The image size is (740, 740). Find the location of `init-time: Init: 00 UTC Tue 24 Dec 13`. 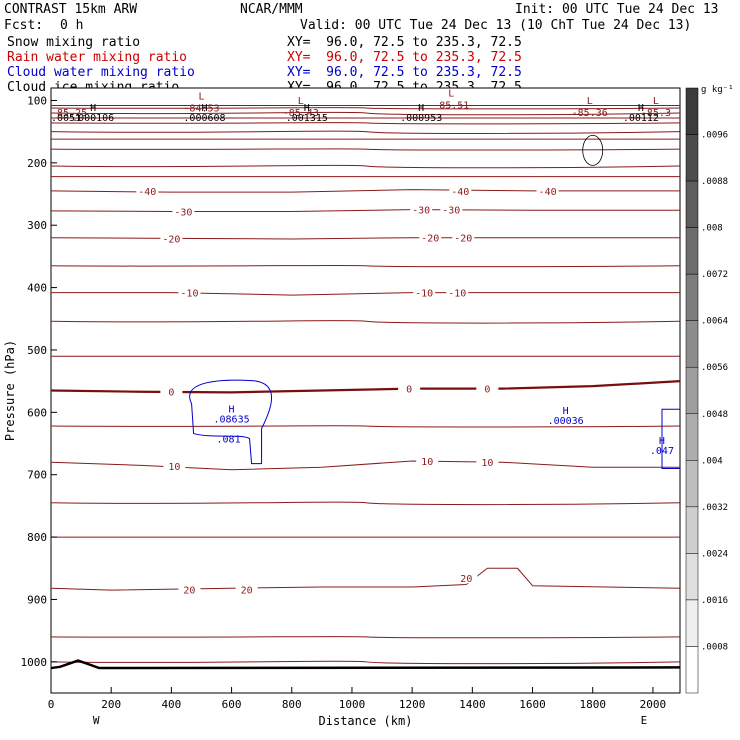

init-time: Init: 00 UTC Tue 24 Dec 13 is located at coordinates (617, 9).